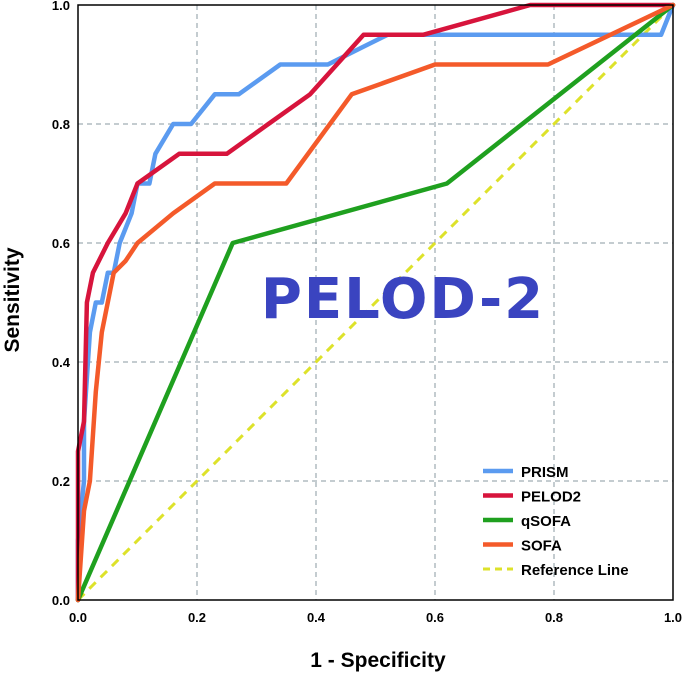  I want to click on x-tick-label: 0.2, so click(197, 617).